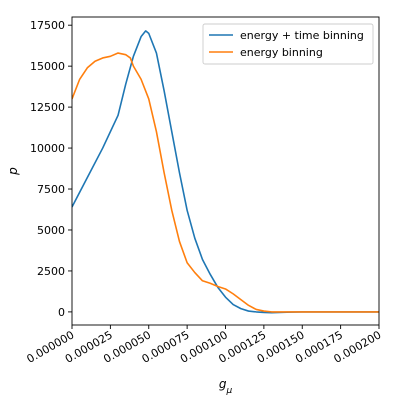  Describe the element at coordinates (47, 148) in the screenshot. I see `y-tick-label: 10000` at that location.